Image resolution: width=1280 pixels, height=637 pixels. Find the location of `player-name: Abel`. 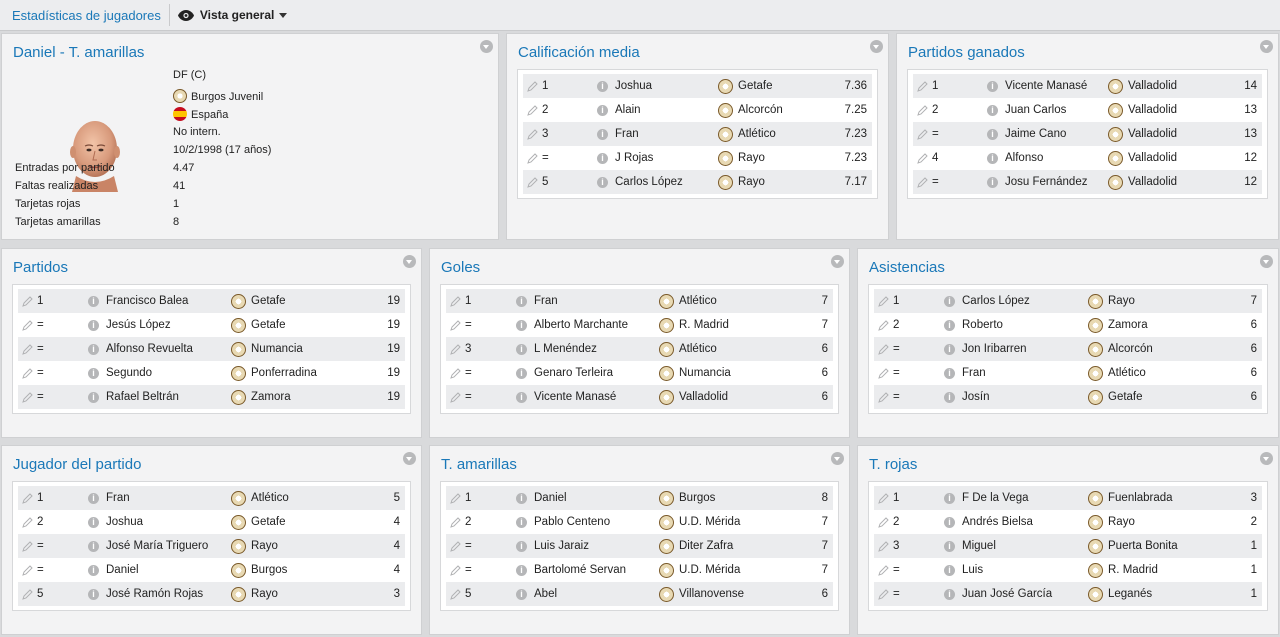

player-name: Abel is located at coordinates (546, 594).